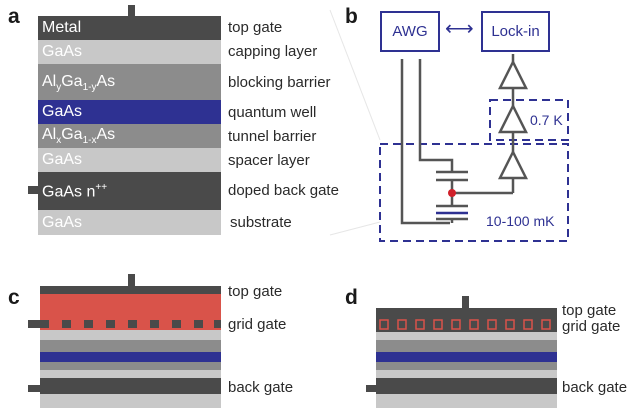 The height and width of the screenshot is (411, 629). What do you see at coordinates (452, 193) in the screenshot?
I see `device-node` at bounding box center [452, 193].